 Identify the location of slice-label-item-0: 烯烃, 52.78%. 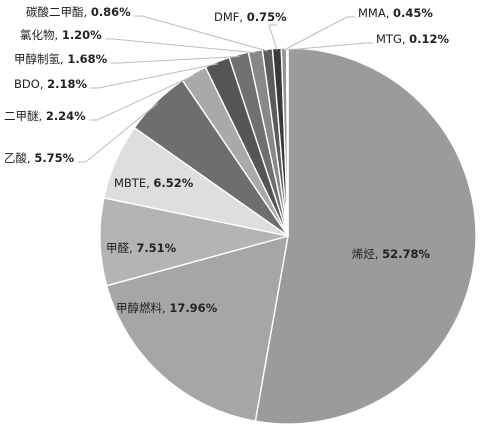
(391, 254).